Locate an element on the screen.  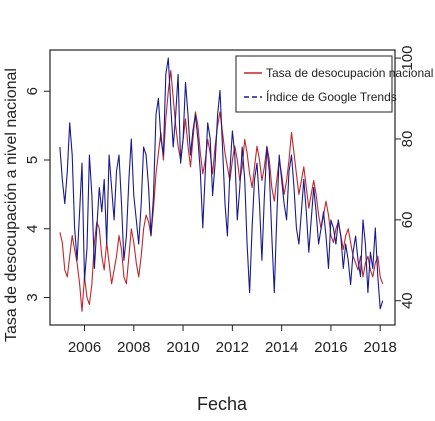
x-tick-label: 2010 is located at coordinates (182, 347).